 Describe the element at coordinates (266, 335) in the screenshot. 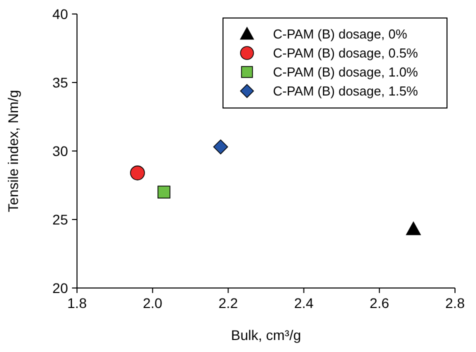

I see `x-axis-title: Bulk, cm³/g` at that location.